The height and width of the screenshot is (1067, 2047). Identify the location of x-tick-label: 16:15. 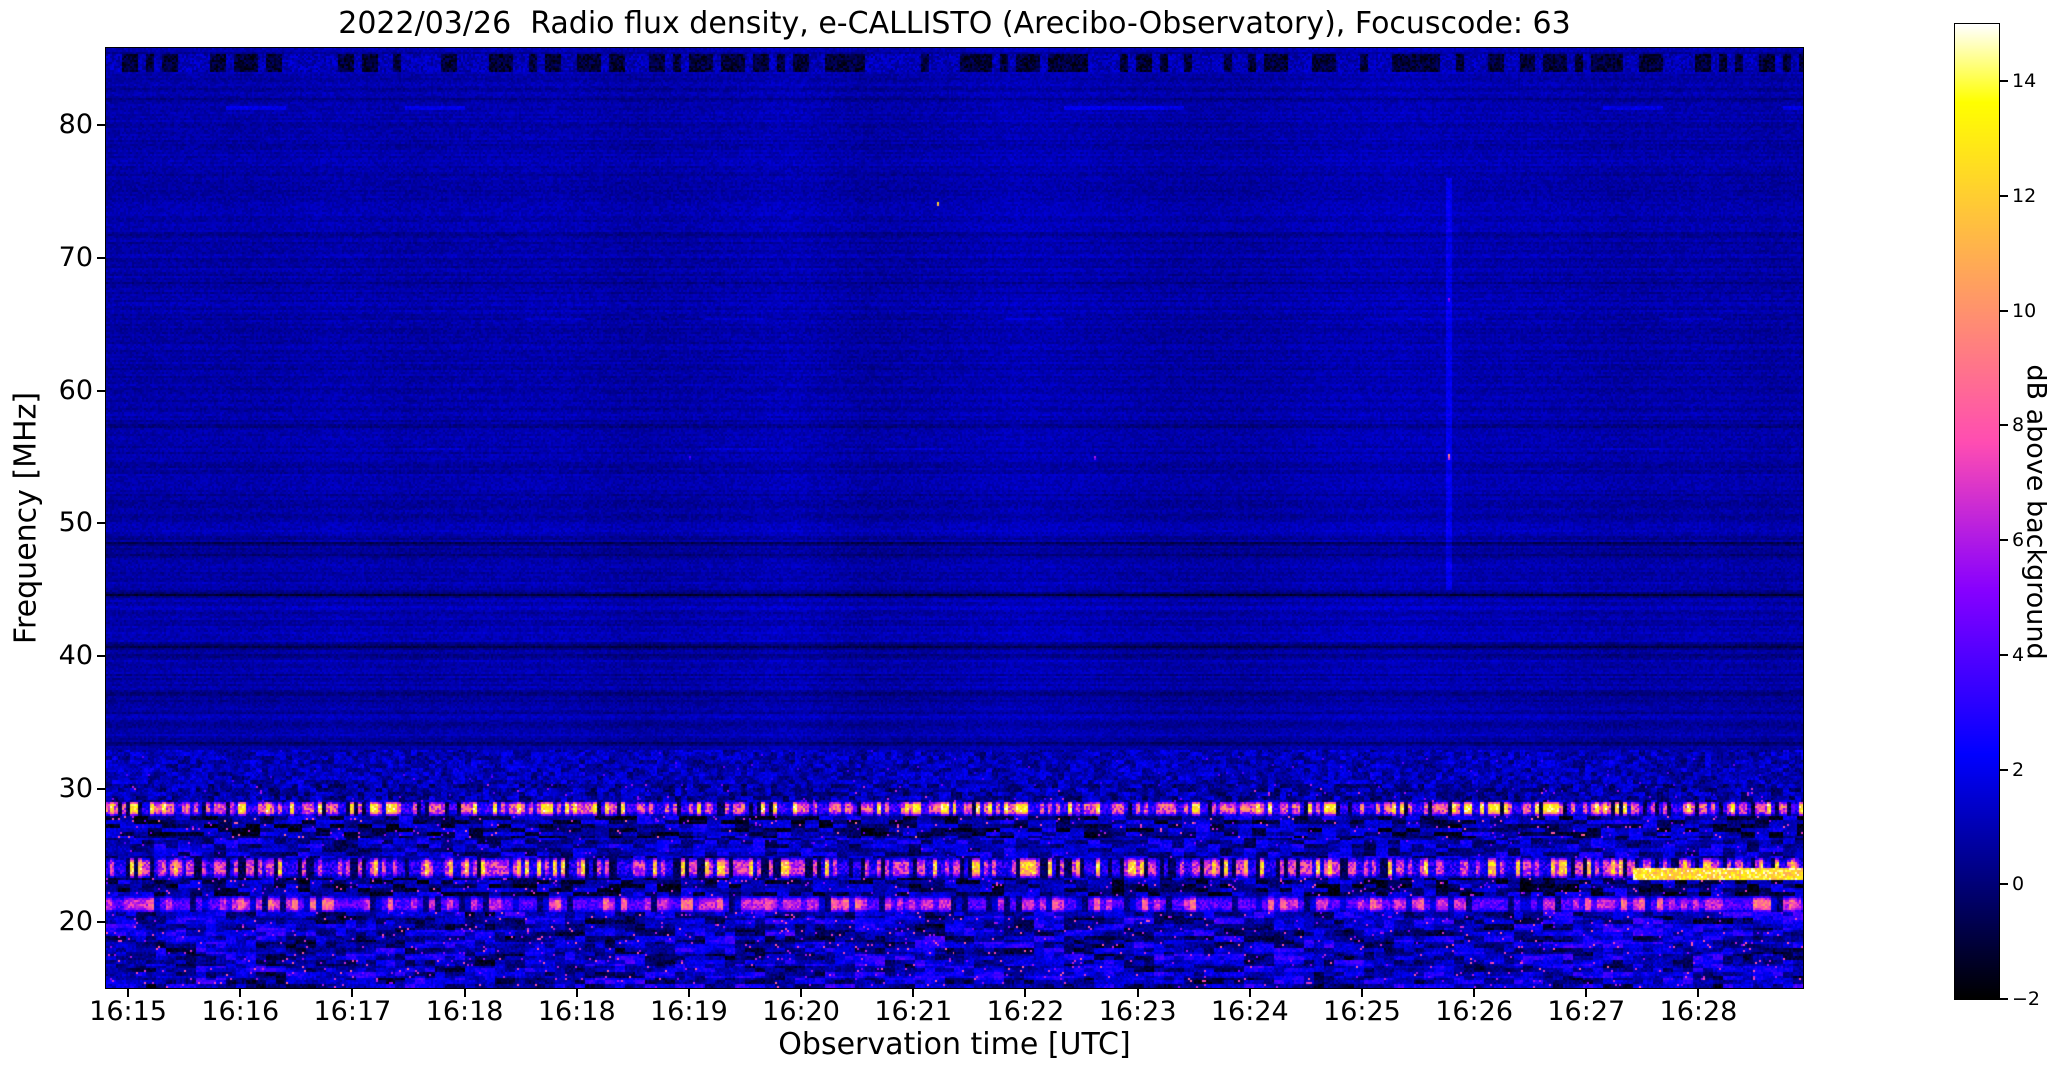
(128, 1011).